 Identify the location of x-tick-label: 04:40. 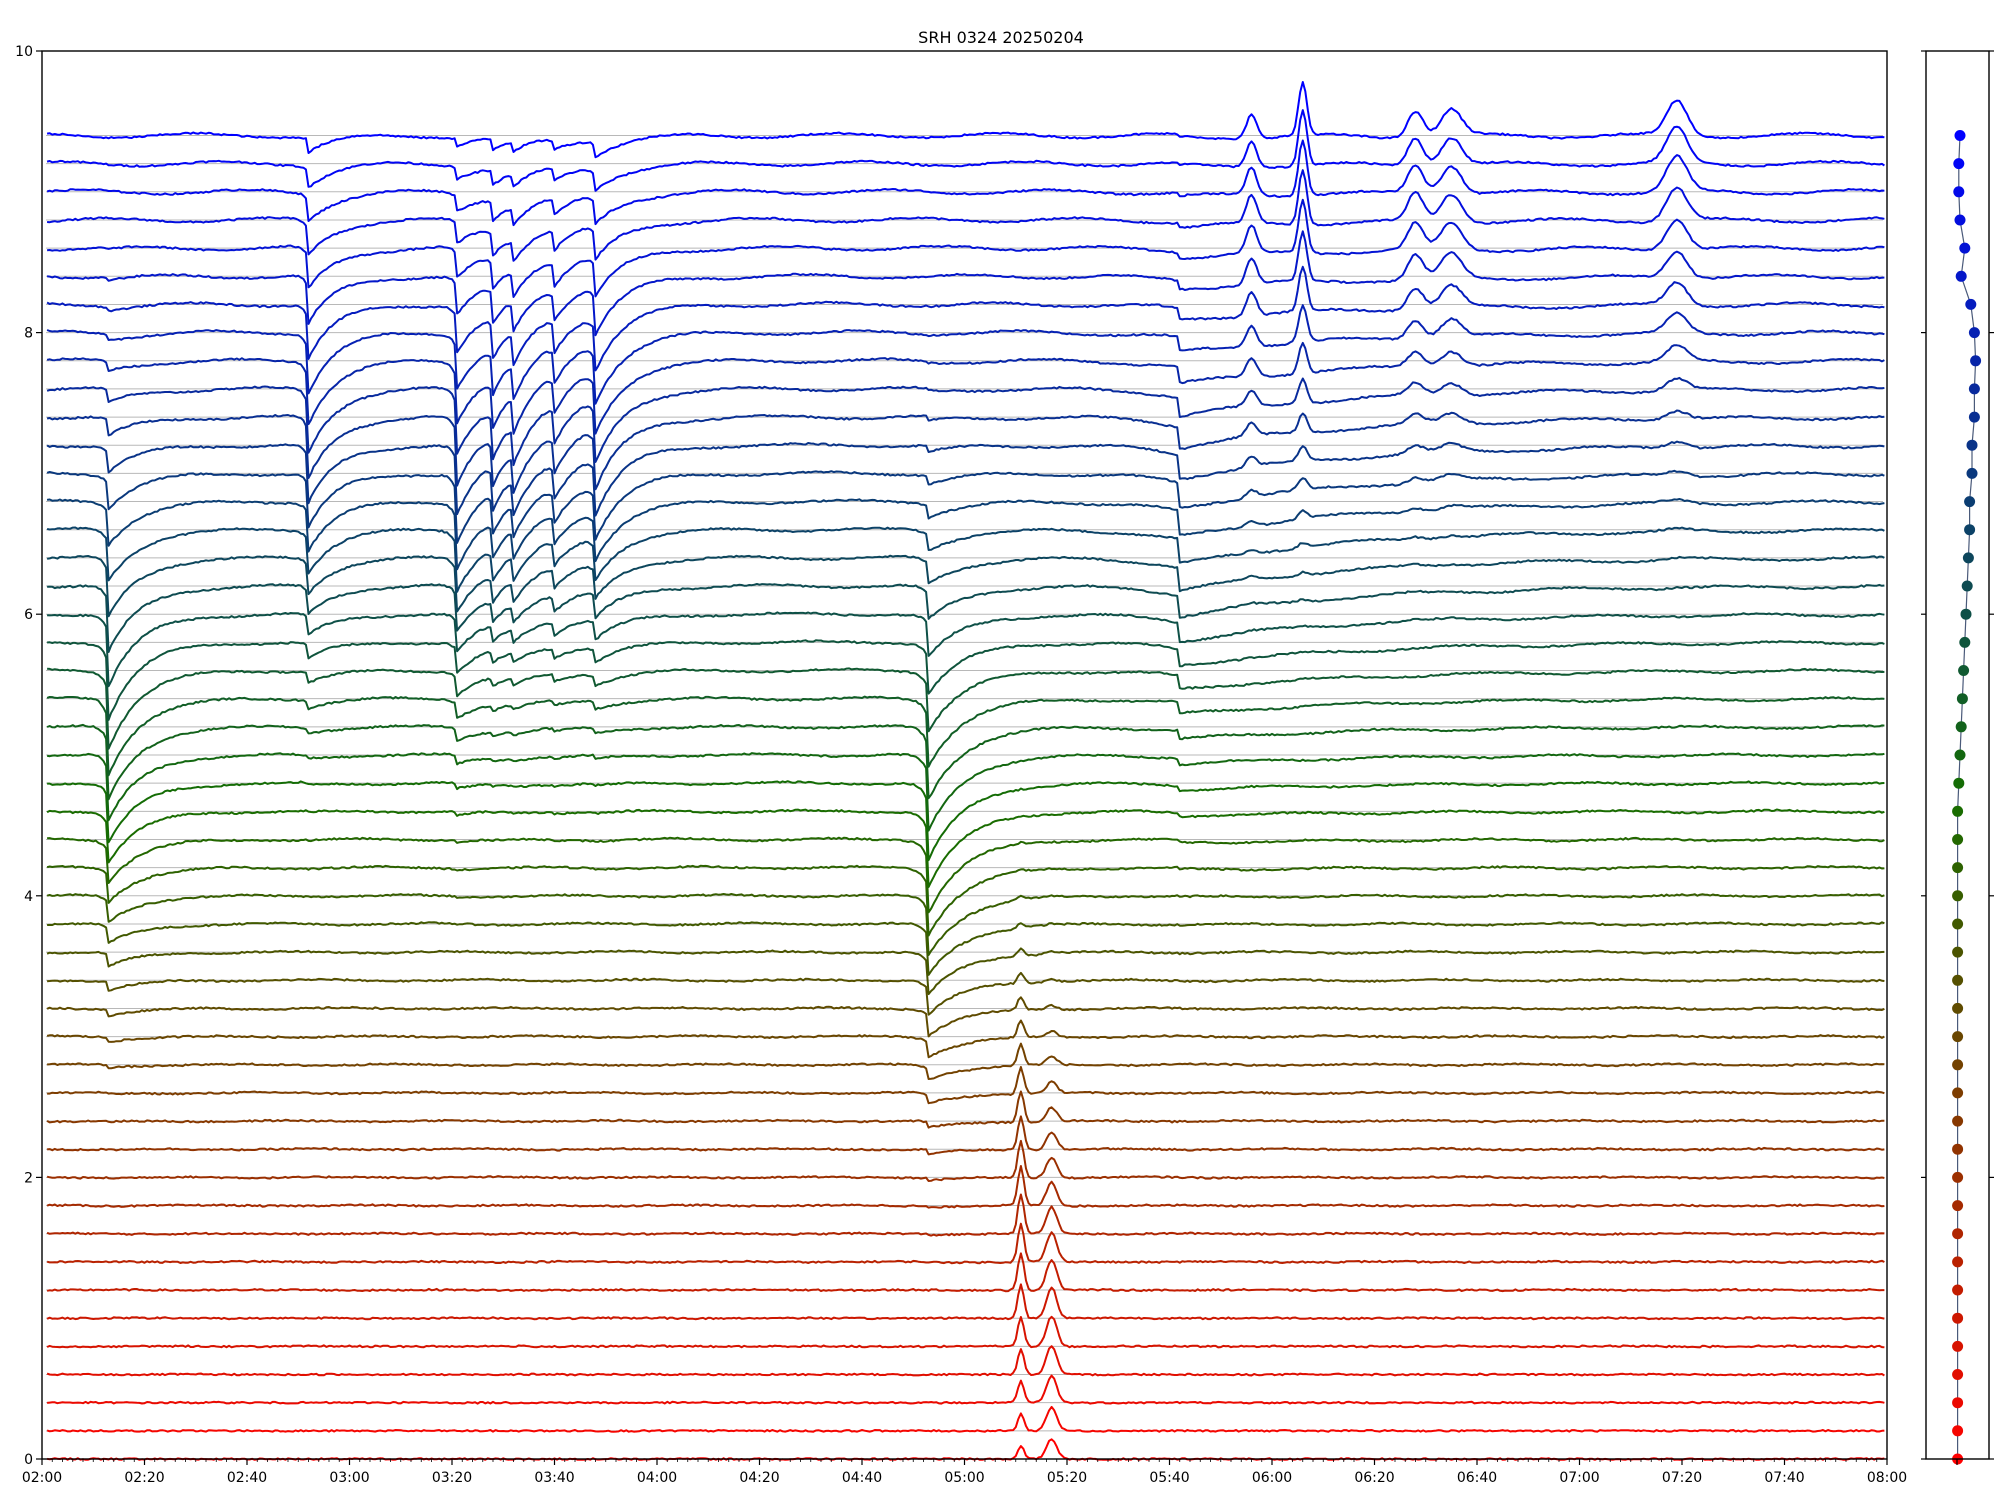
(862, 1478).